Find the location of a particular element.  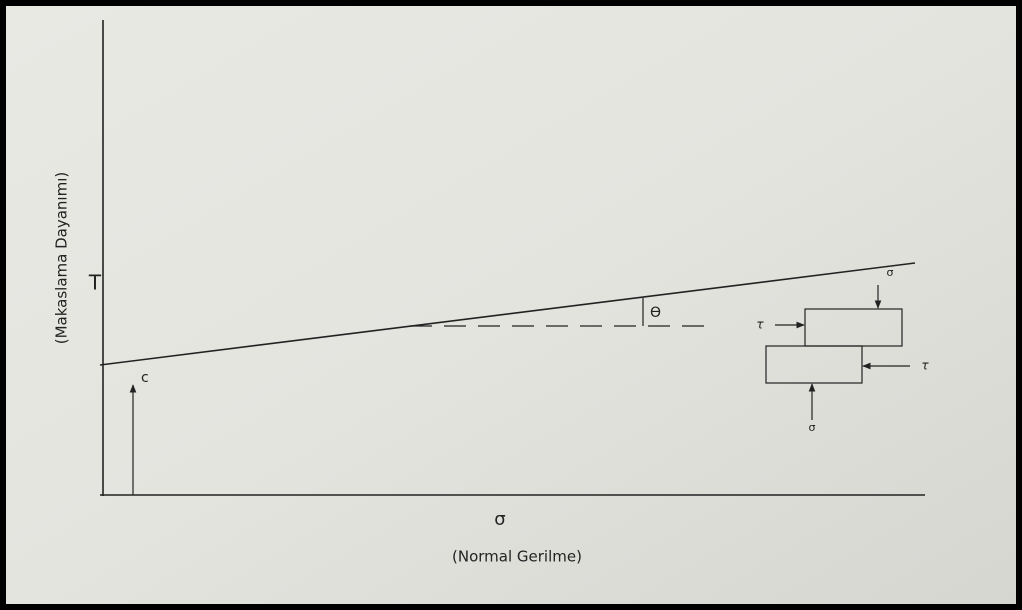

failure-envelope is located at coordinates (507, 314).